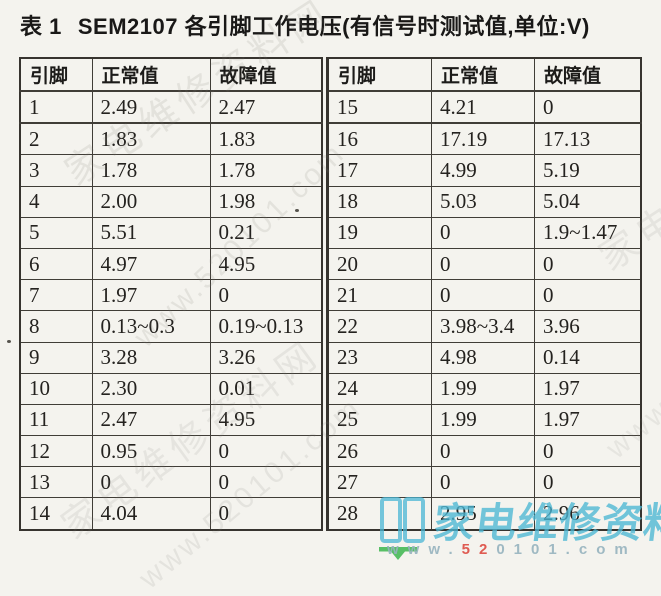 This screenshot has width=661, height=596. I want to click on table-row: 9 3.28 3.26, so click(171, 357).